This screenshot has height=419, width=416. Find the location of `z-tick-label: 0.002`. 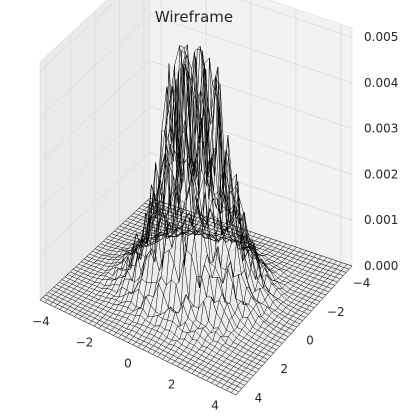

z-tick-label: 0.002 is located at coordinates (381, 174).